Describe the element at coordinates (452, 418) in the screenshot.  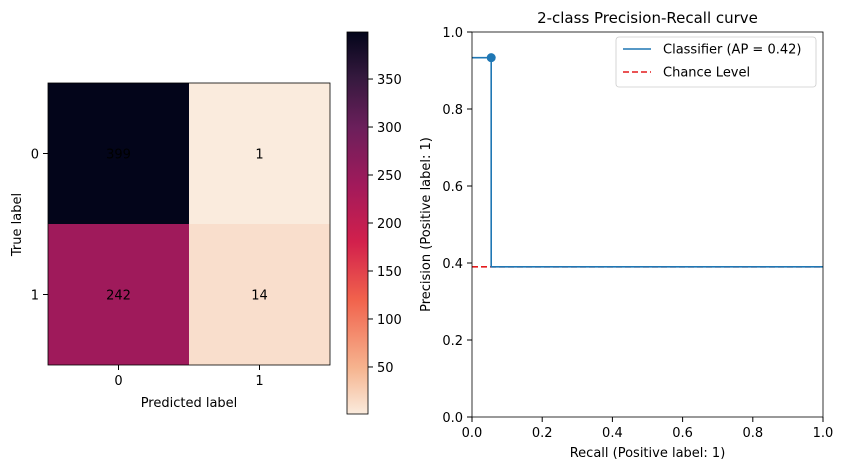
I see `pr-y-tick-label: 0.0` at that location.